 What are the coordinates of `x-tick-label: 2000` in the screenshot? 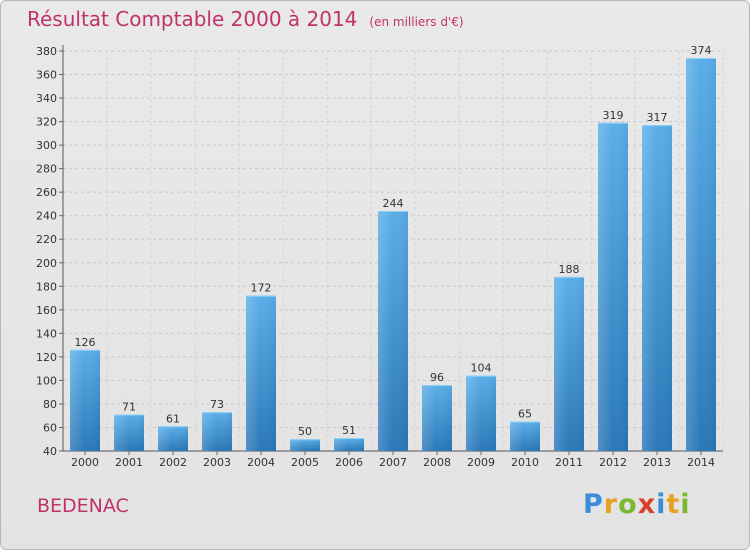 It's located at (85, 462).